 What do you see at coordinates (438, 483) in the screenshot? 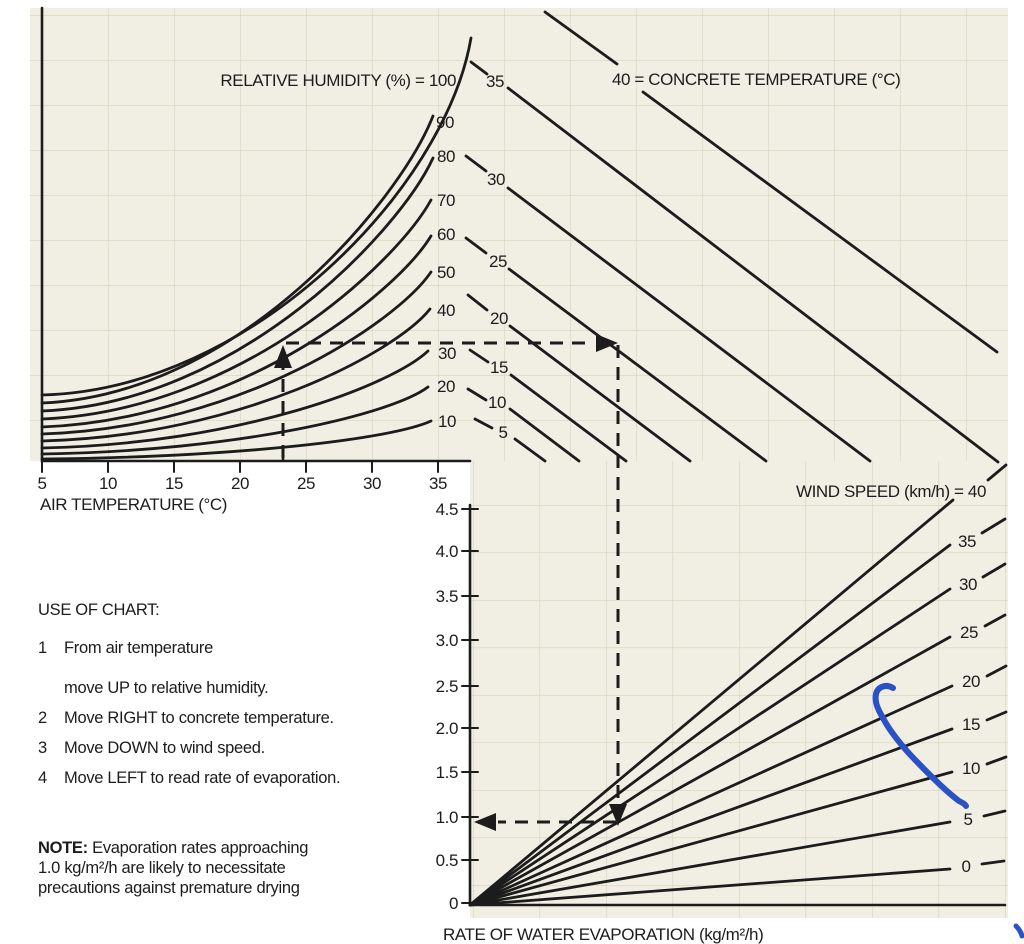
I see `air-temp-tick-35: 35` at bounding box center [438, 483].